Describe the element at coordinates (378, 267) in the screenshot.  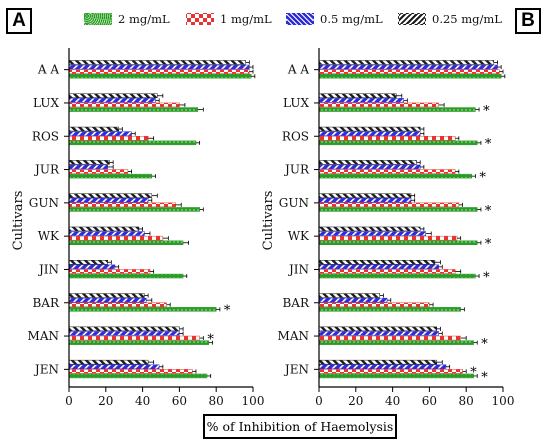
I see `panel-b-bar-jin-05mg` at that location.